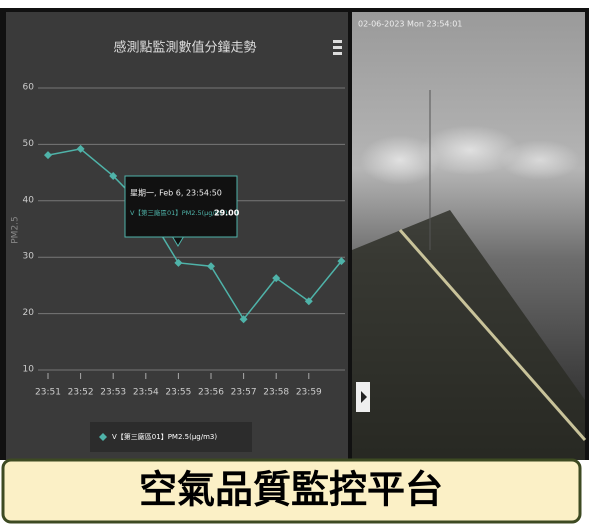 The image size is (589, 526). Describe the element at coordinates (16, 230) in the screenshot. I see `y-axis-label: PM2.5` at that location.